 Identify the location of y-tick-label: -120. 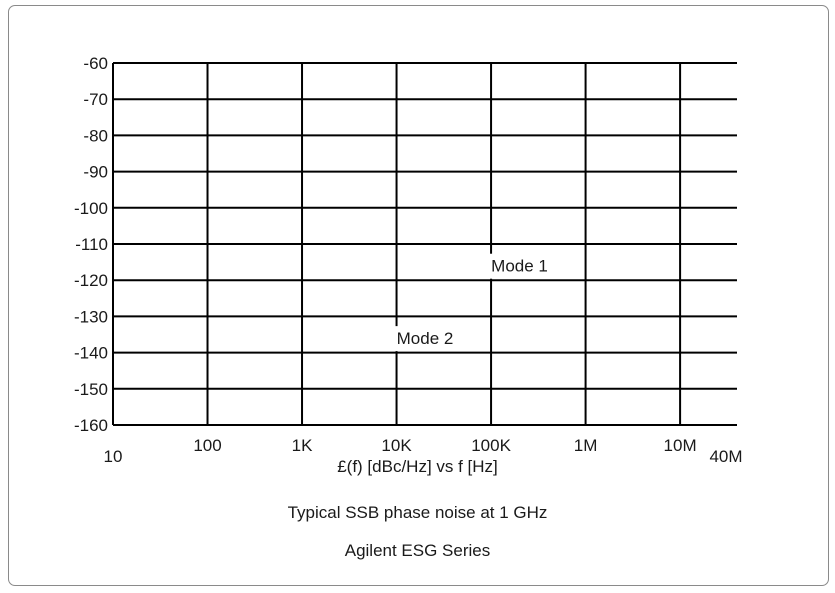
(91, 280).